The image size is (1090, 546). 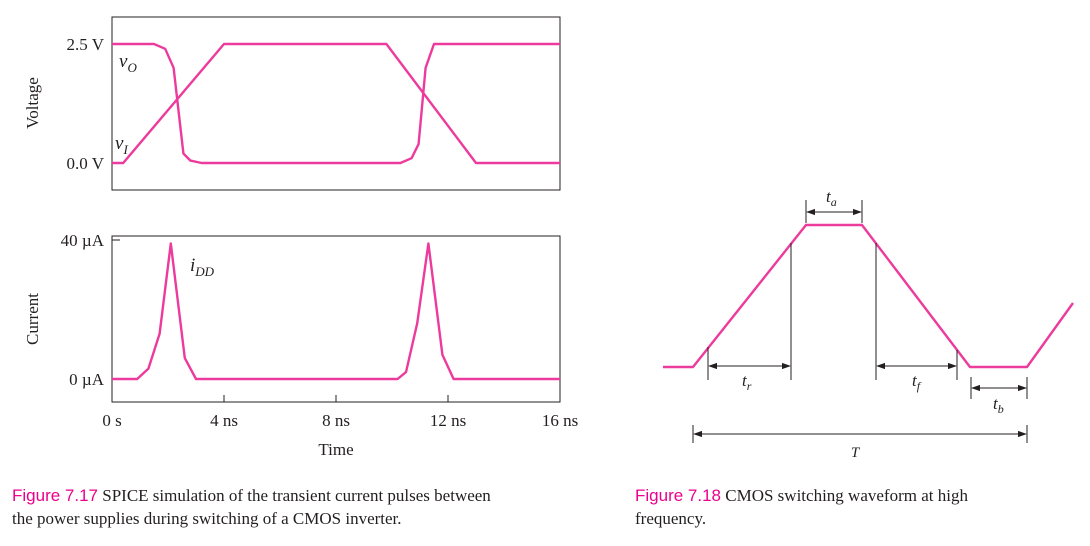 I want to click on xtick-label: 12 ns, so click(x=448, y=420).